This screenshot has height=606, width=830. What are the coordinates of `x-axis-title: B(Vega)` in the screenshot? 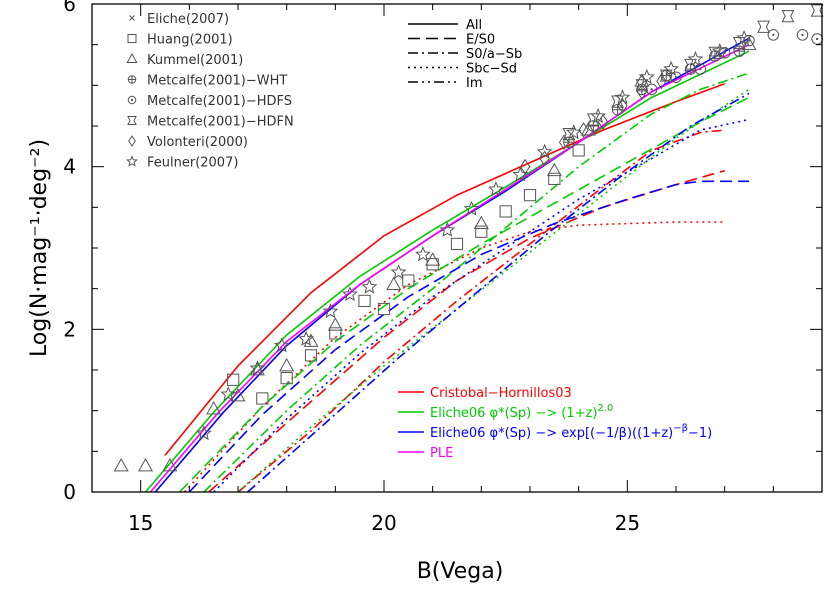 It's located at (460, 571).